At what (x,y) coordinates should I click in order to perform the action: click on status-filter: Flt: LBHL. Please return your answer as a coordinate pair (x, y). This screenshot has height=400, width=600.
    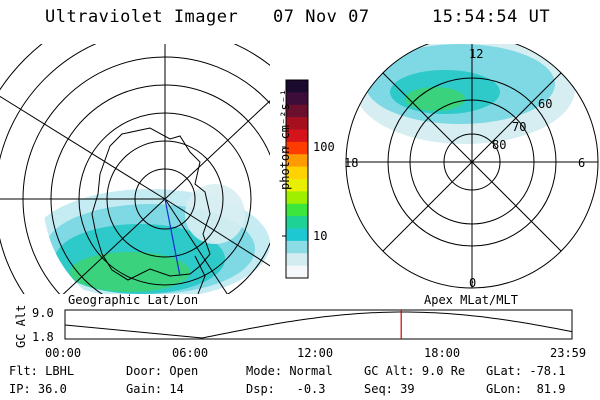
    Looking at the image, I should click on (42, 371).